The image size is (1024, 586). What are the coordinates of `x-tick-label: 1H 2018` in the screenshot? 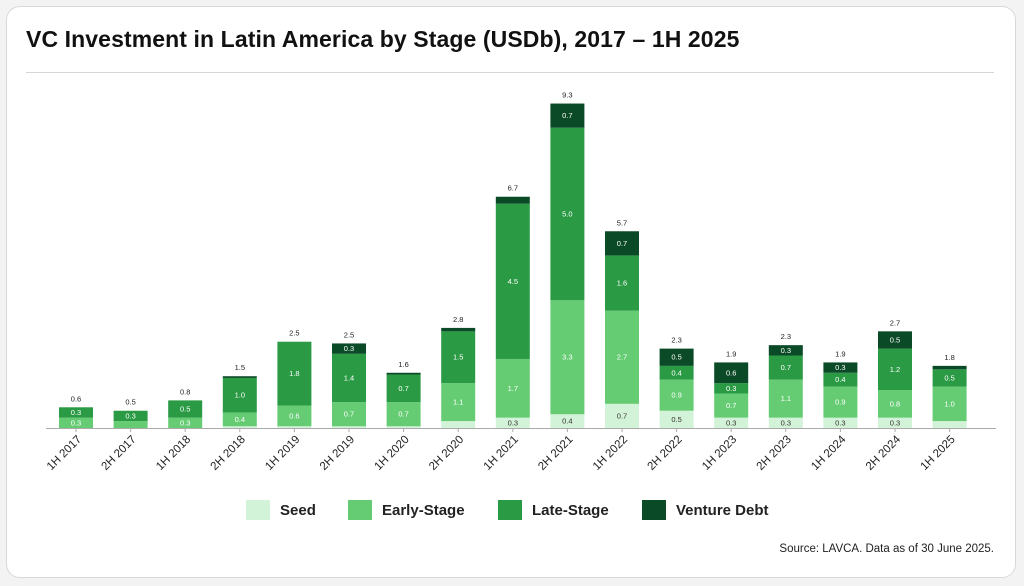 It's located at (173, 453).